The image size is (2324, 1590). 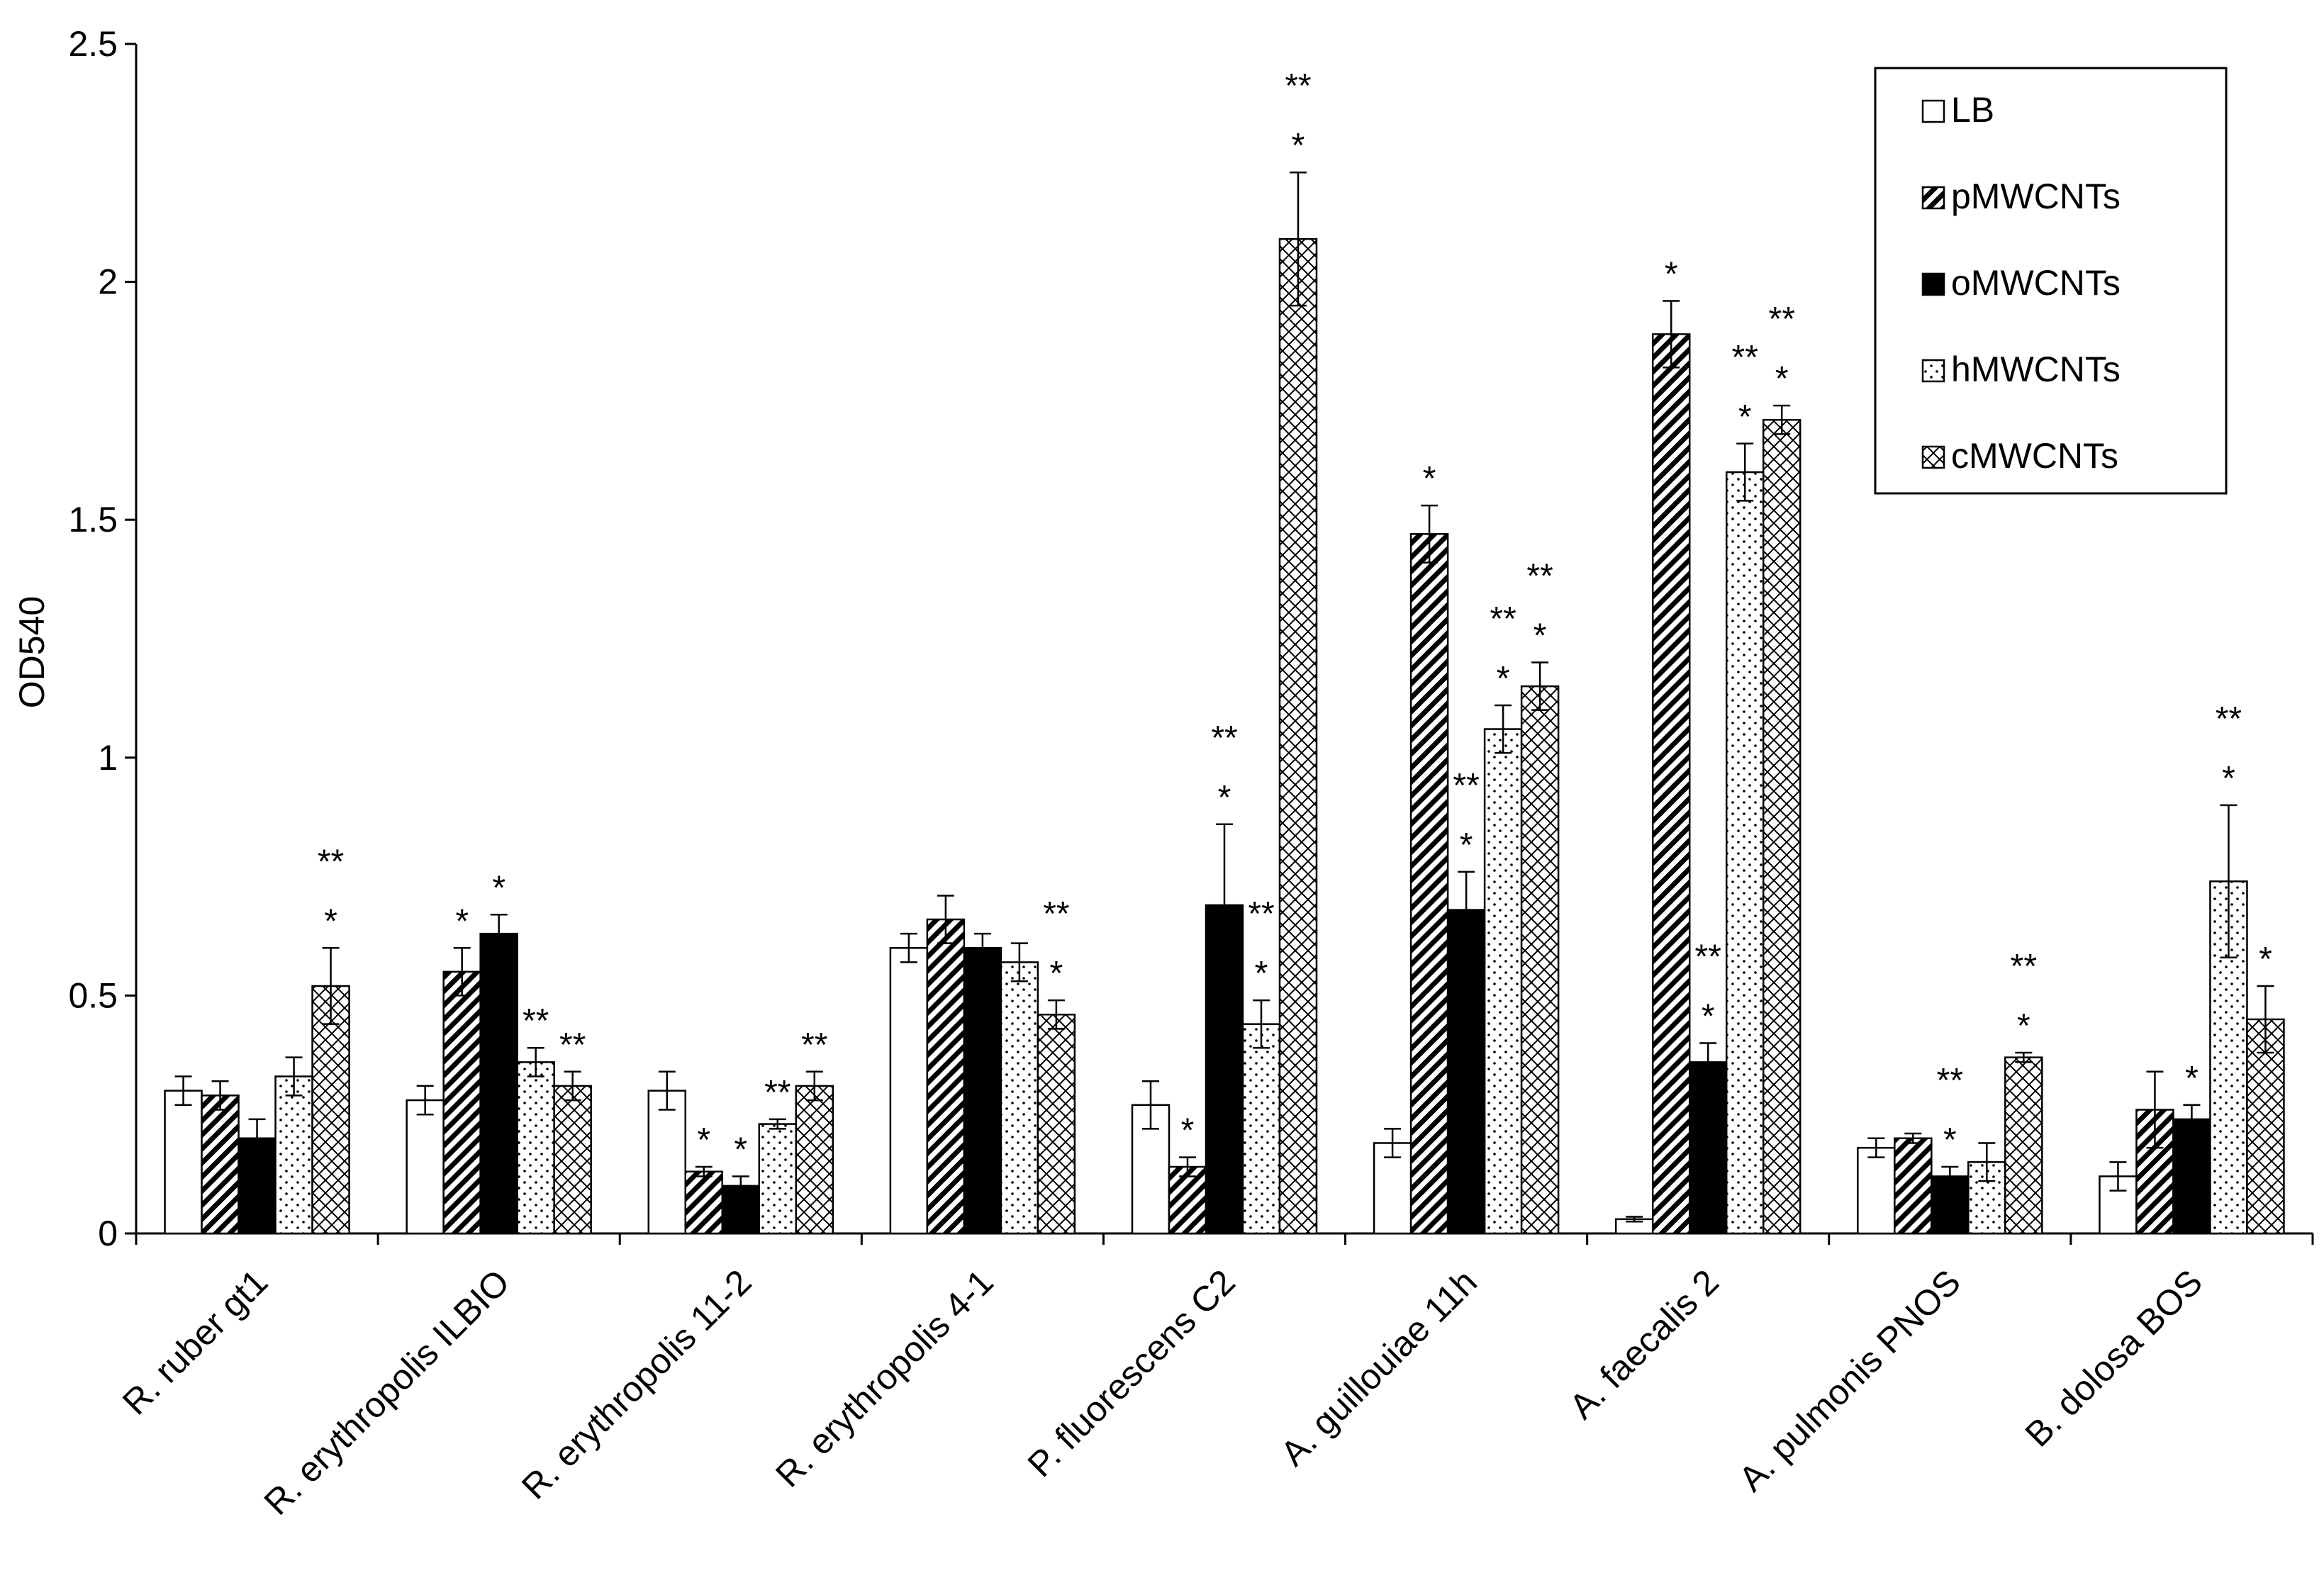 What do you see at coordinates (387, 1393) in the screenshot?
I see `x-category-label: R. erythropolis ILBIO` at bounding box center [387, 1393].